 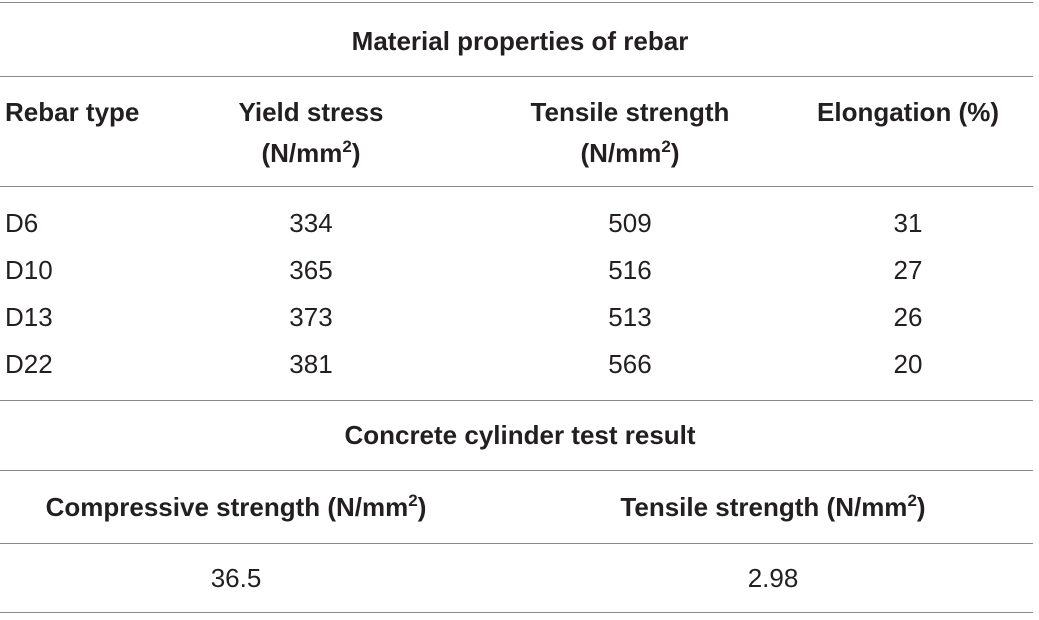 I want to click on cell-tensile-strength: 516, so click(x=630, y=270).